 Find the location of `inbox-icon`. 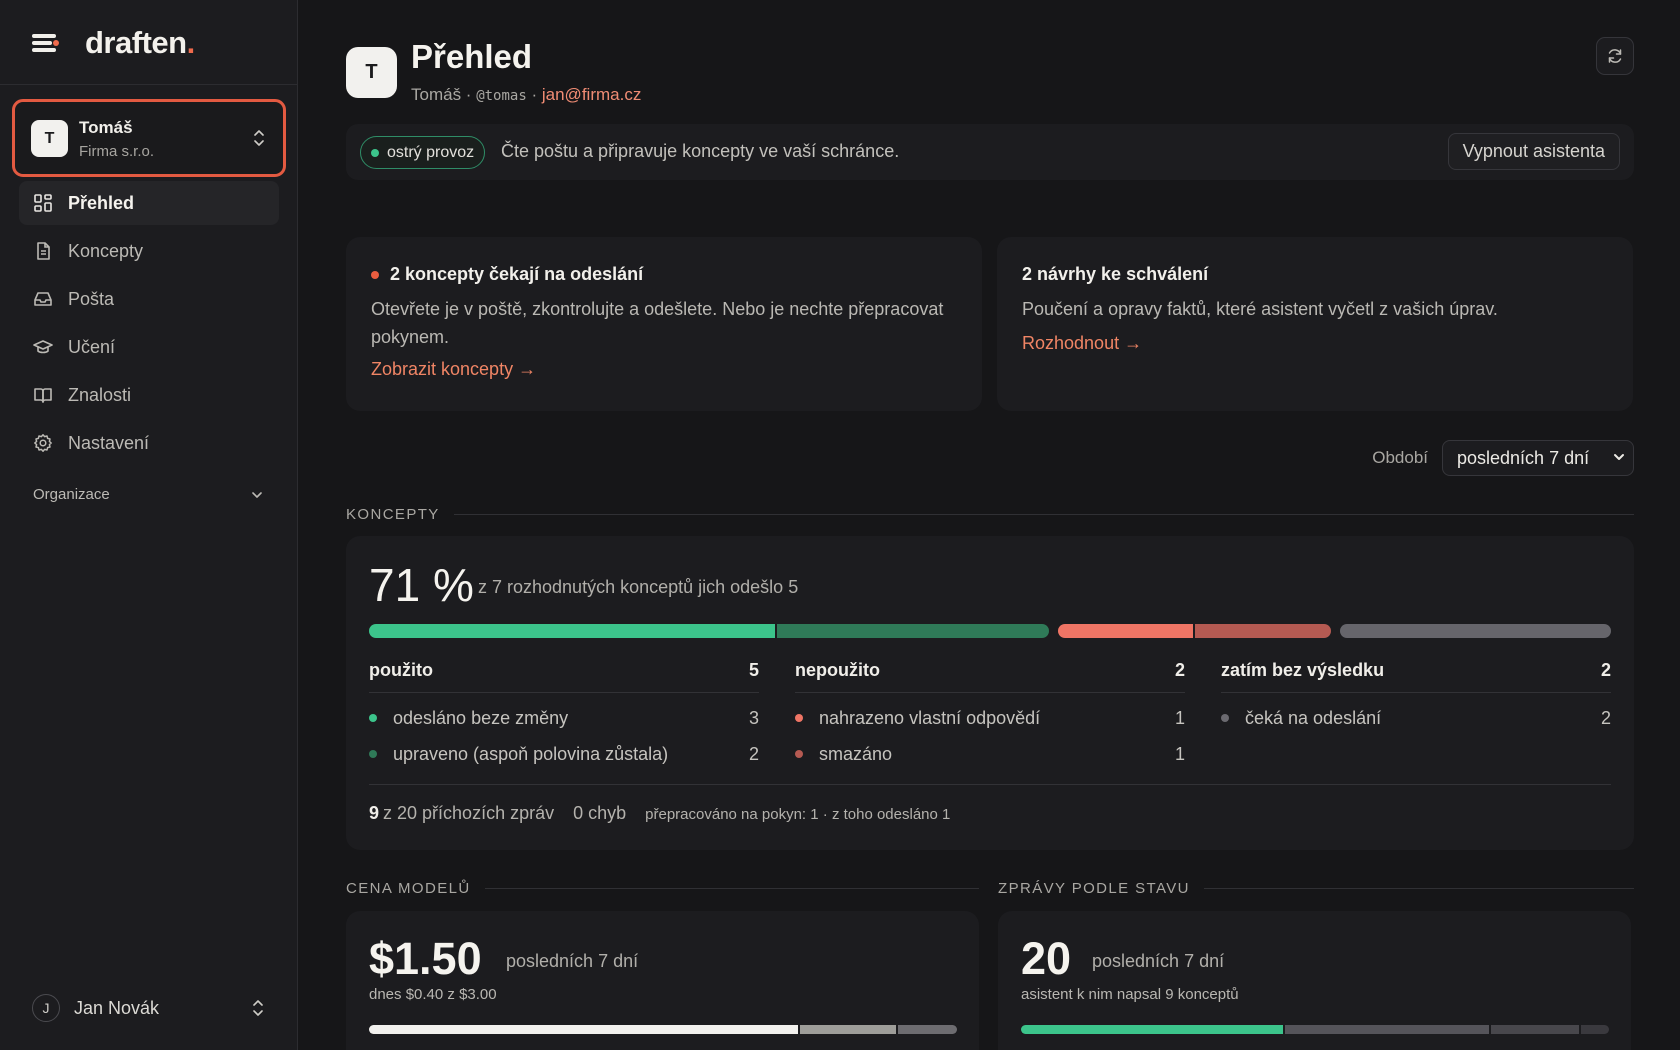

inbox-icon is located at coordinates (43, 299).